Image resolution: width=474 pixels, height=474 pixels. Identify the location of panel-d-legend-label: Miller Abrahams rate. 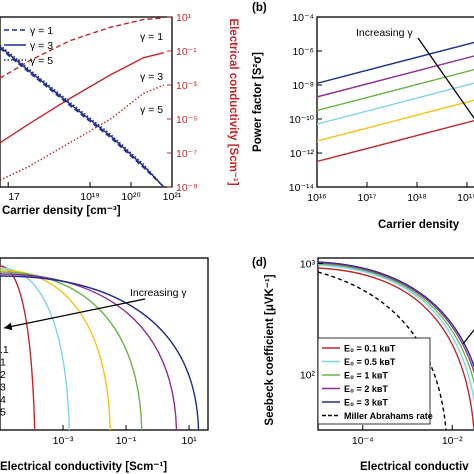
(388, 416).